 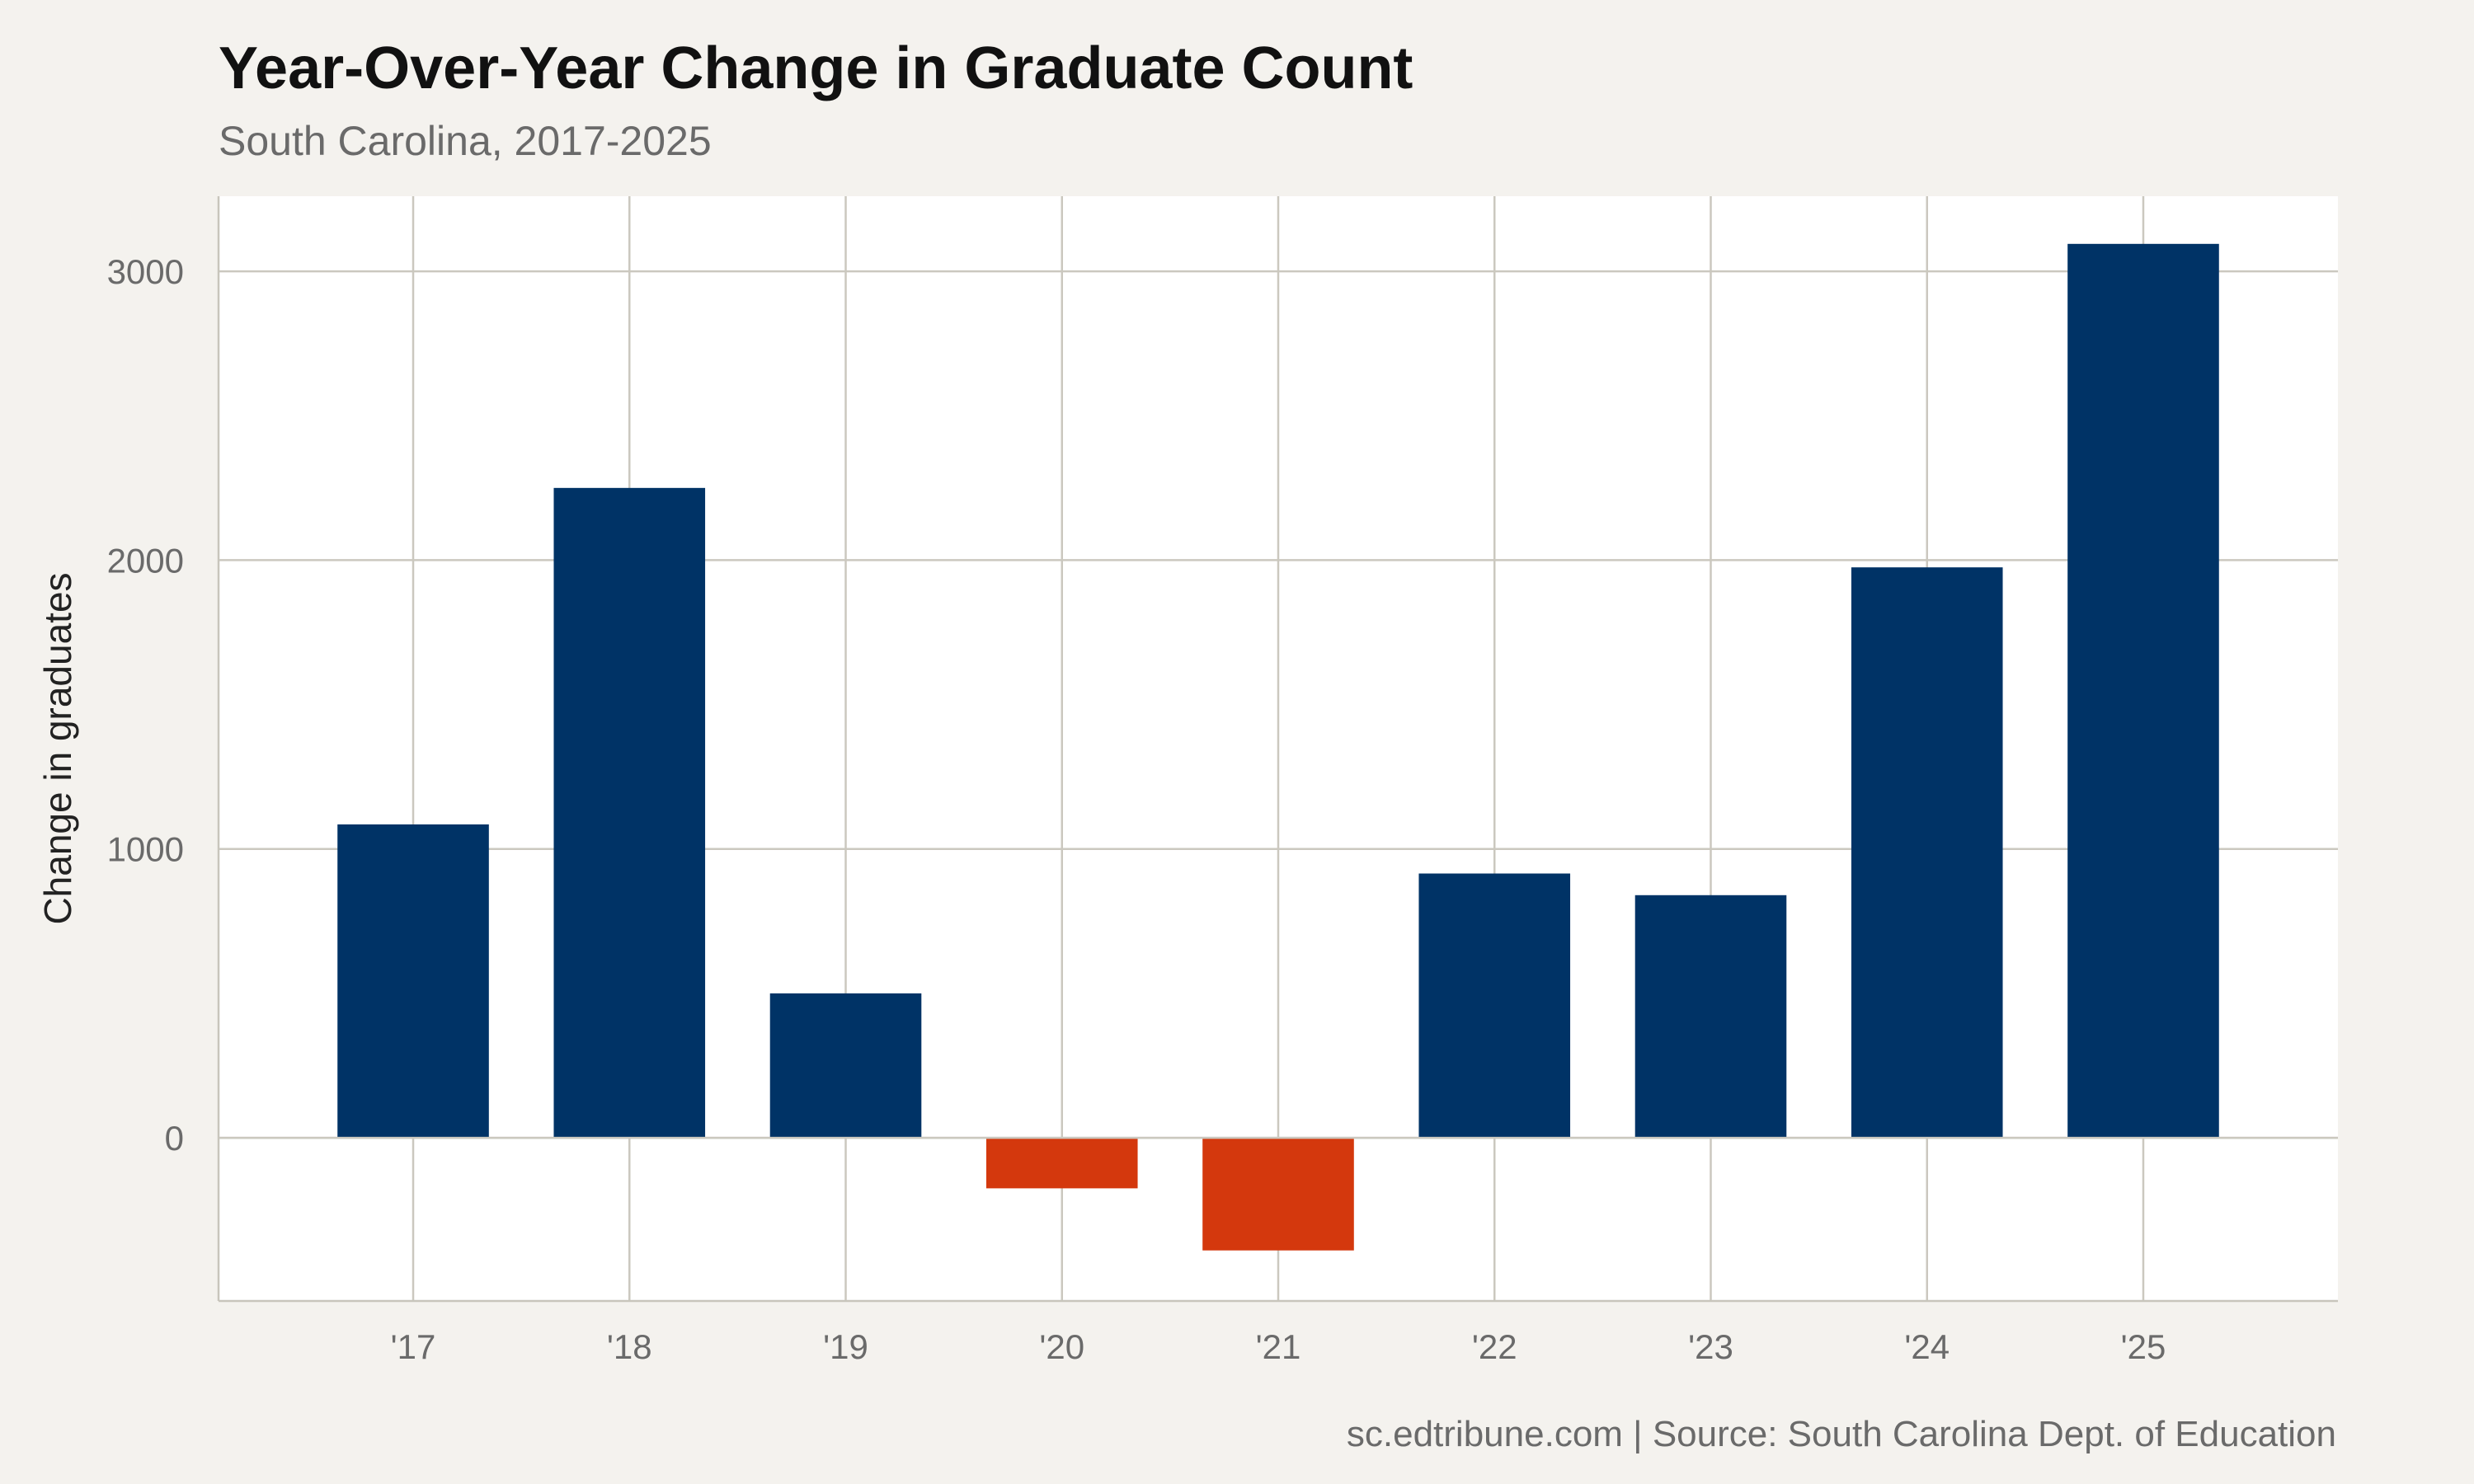 I want to click on y-tick-label: 1000, so click(x=145, y=850).